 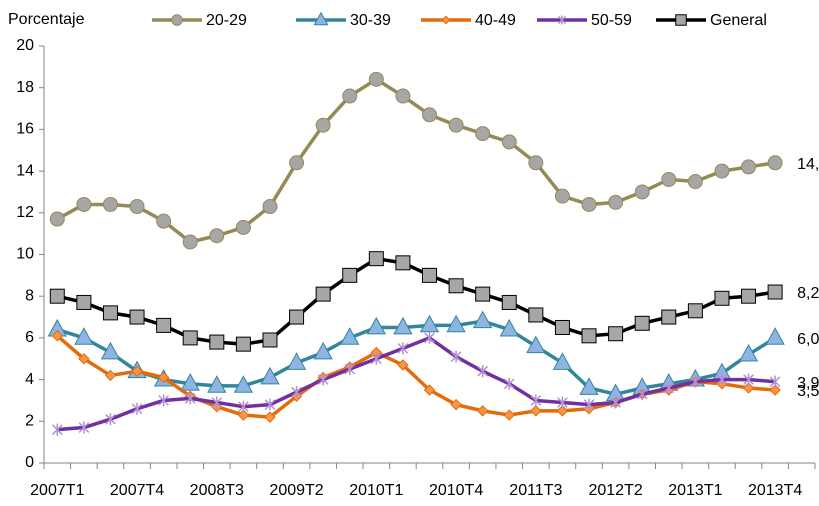 What do you see at coordinates (25, 212) in the screenshot?
I see `y-tick-label: 12` at bounding box center [25, 212].